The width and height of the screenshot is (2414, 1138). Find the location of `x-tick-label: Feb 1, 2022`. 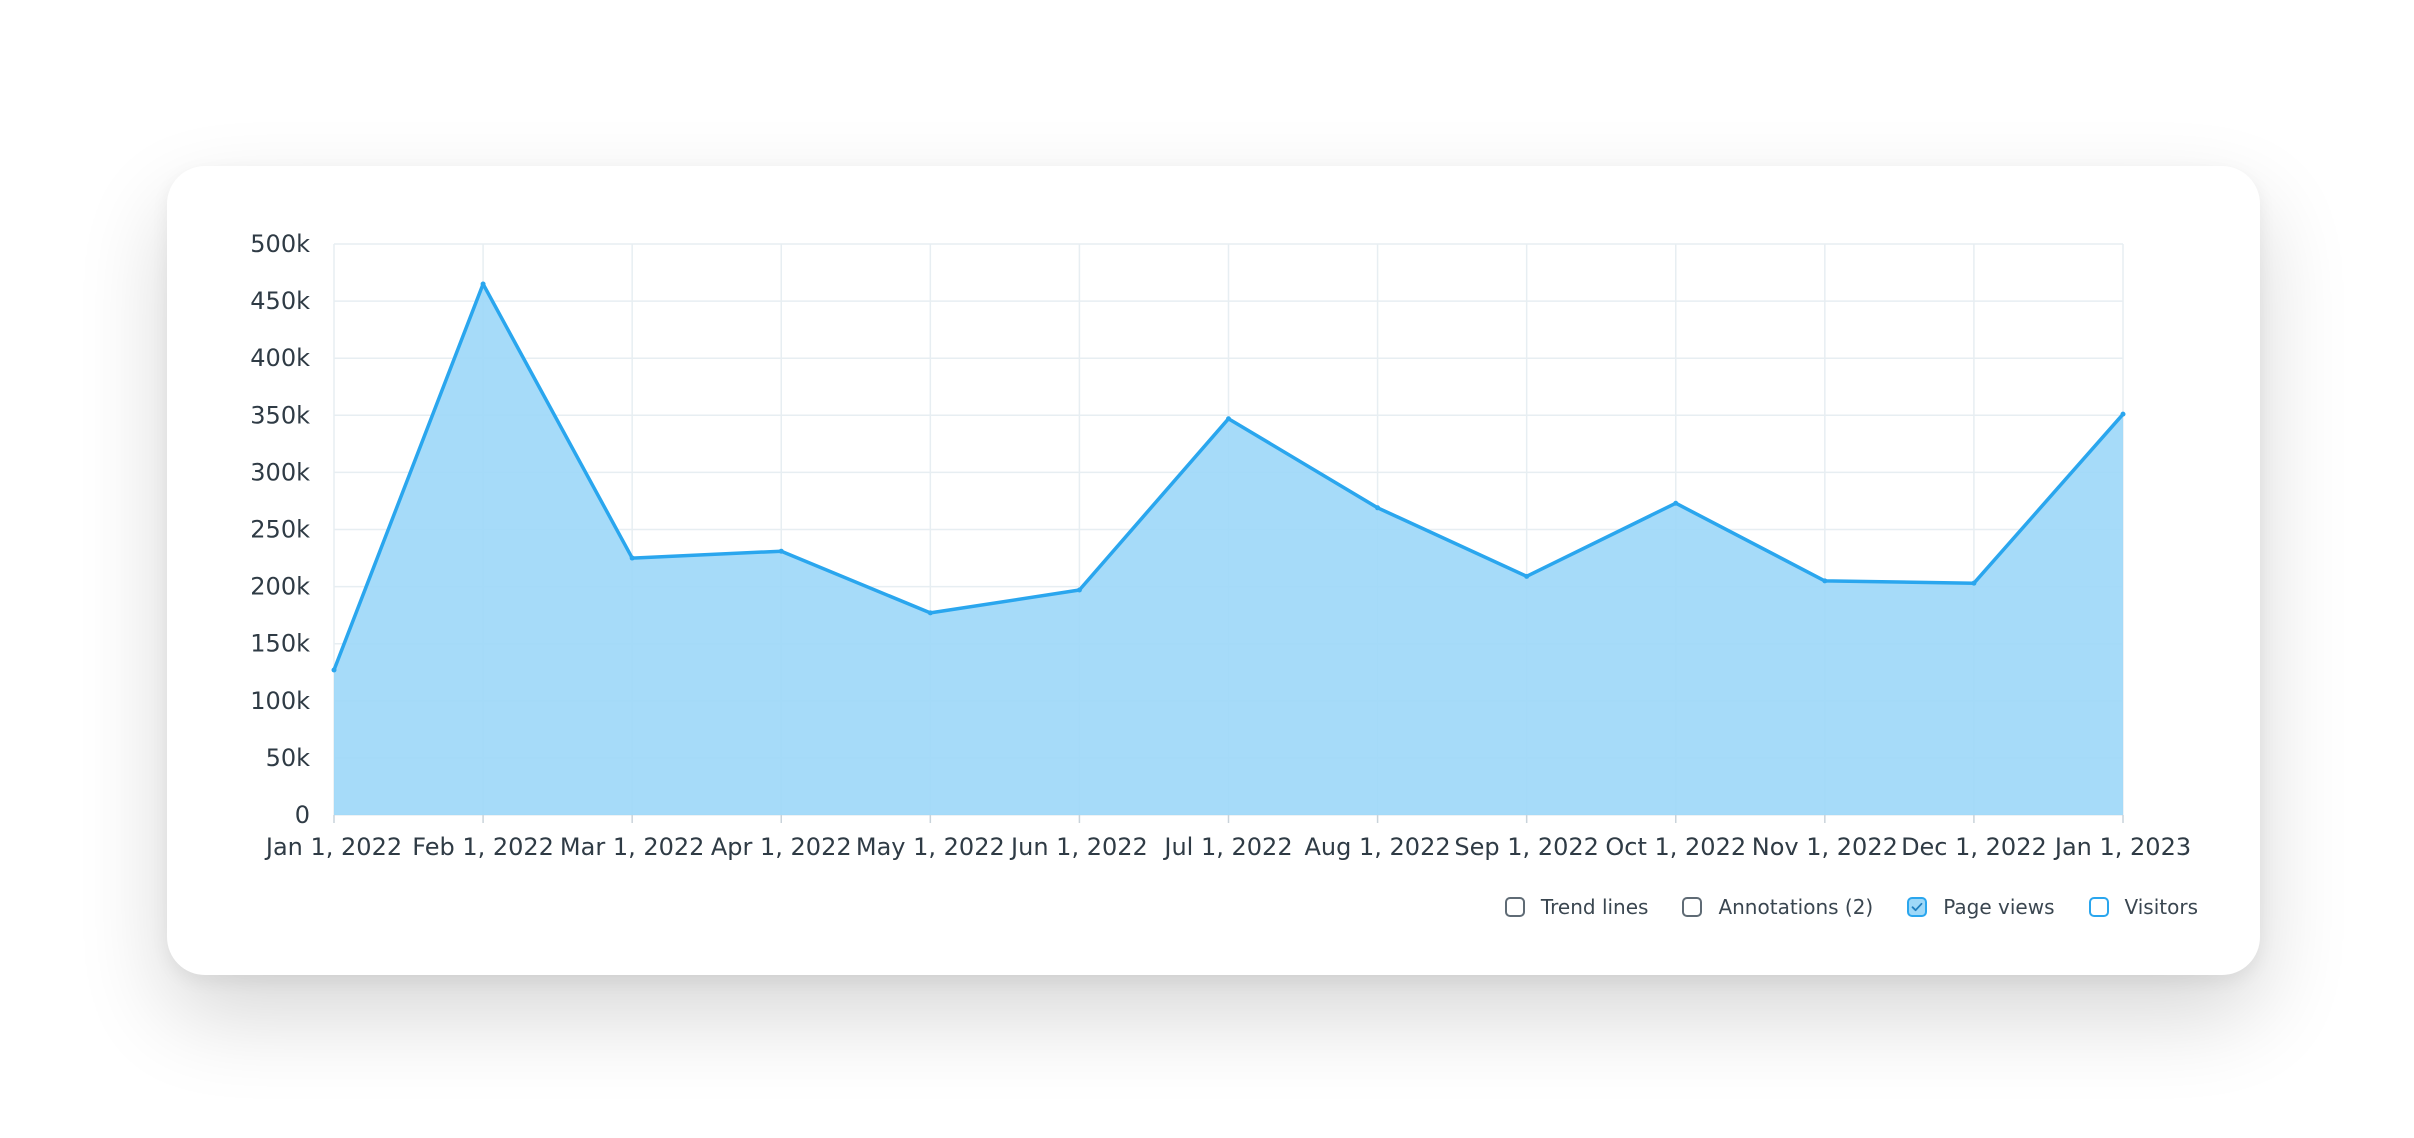

x-tick-label: Feb 1, 2022 is located at coordinates (483, 847).